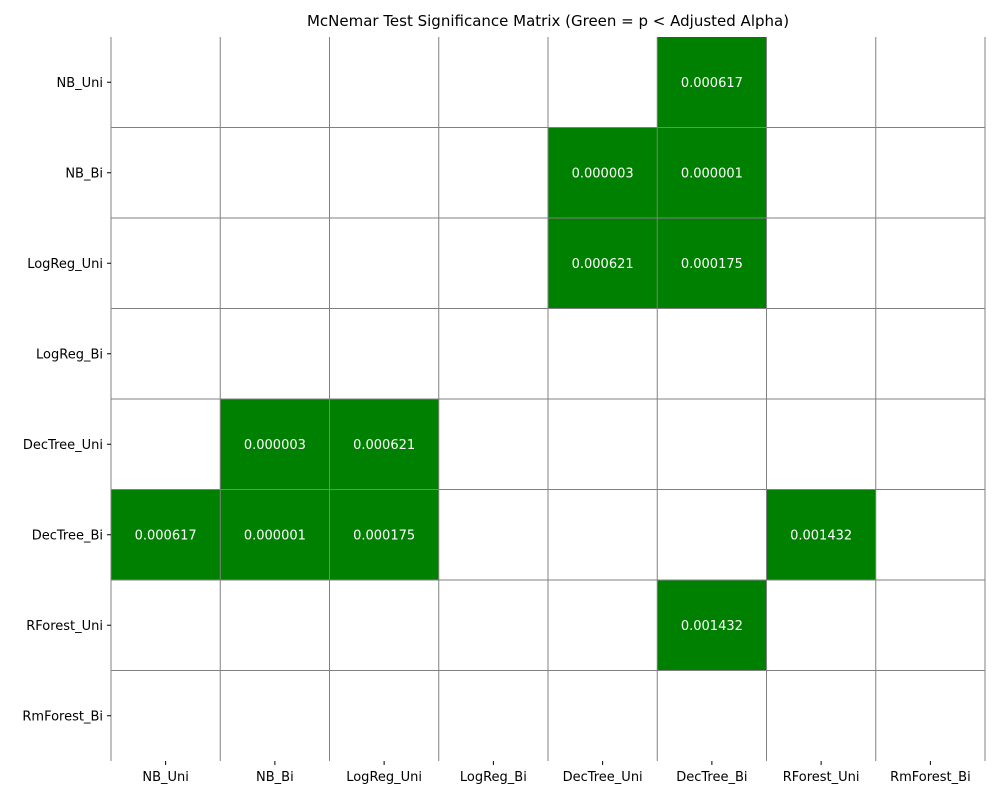 The width and height of the screenshot is (1000, 800). I want to click on y-tick-label: NB_Uni, so click(79, 83).